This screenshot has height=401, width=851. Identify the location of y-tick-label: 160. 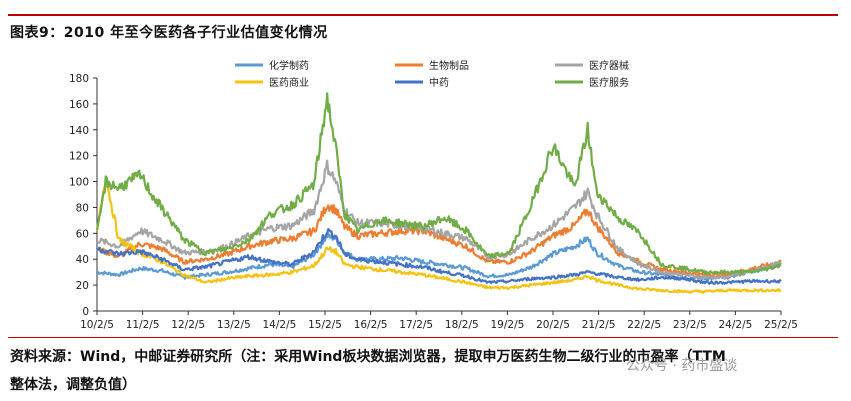
(79, 105).